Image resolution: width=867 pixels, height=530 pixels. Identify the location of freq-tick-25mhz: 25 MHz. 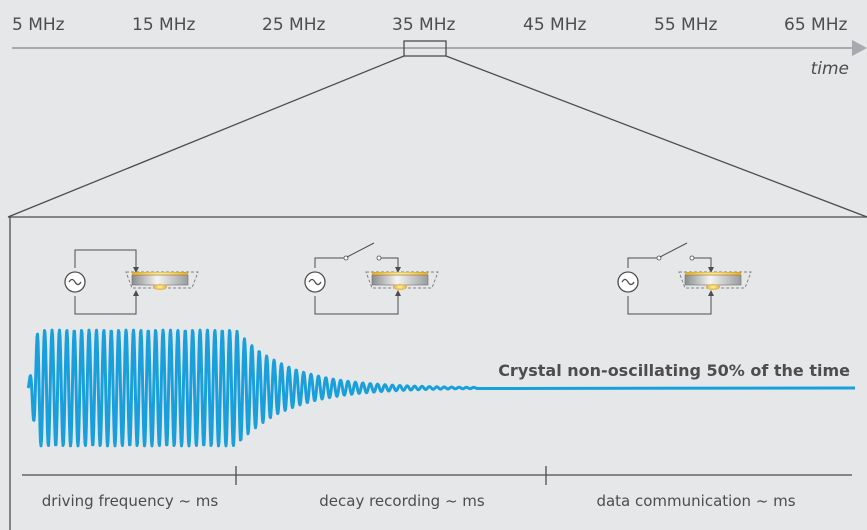
(293, 25).